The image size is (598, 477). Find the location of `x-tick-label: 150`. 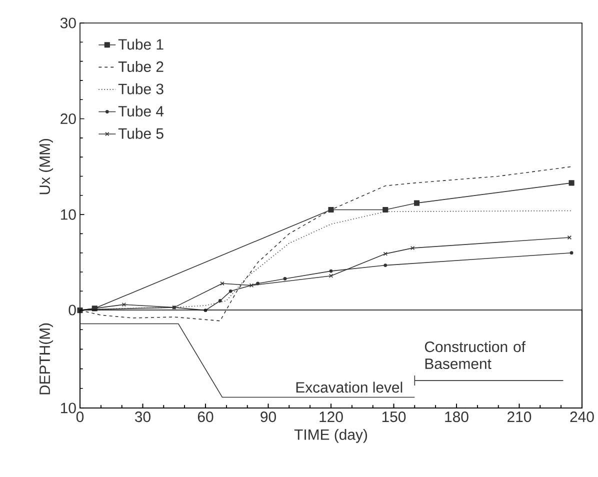

x-tick-label: 150 is located at coordinates (394, 417).